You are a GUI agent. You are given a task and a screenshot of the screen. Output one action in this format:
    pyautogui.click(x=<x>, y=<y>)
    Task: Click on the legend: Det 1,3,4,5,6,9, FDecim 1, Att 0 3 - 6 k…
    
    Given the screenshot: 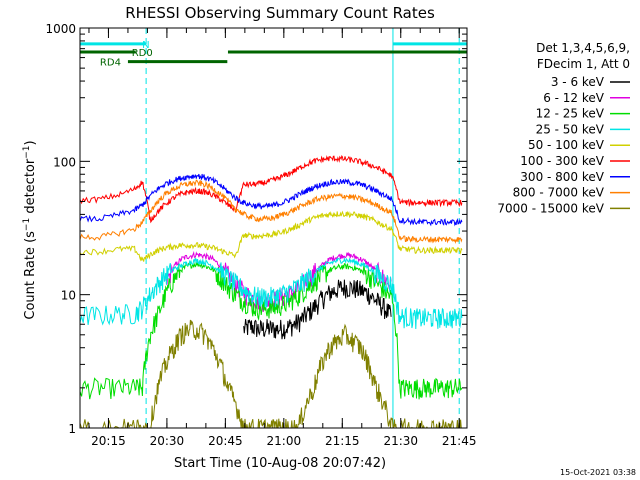 What is the action you would take?
    pyautogui.click(x=563, y=128)
    